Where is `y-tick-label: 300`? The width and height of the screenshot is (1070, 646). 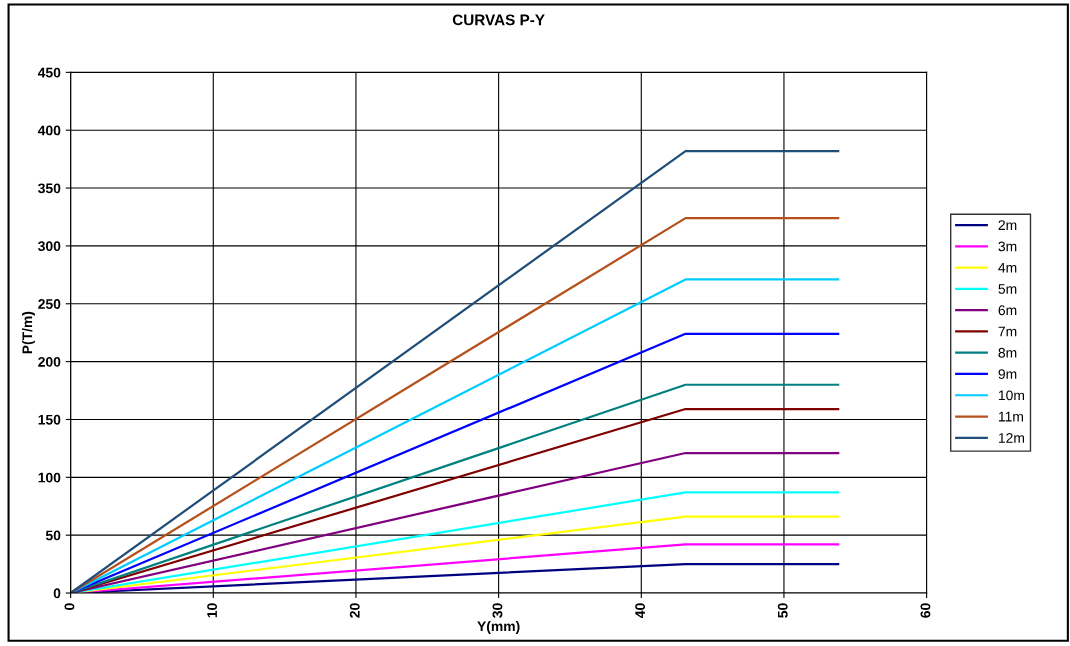 y-tick-label: 300 is located at coordinates (49, 246).